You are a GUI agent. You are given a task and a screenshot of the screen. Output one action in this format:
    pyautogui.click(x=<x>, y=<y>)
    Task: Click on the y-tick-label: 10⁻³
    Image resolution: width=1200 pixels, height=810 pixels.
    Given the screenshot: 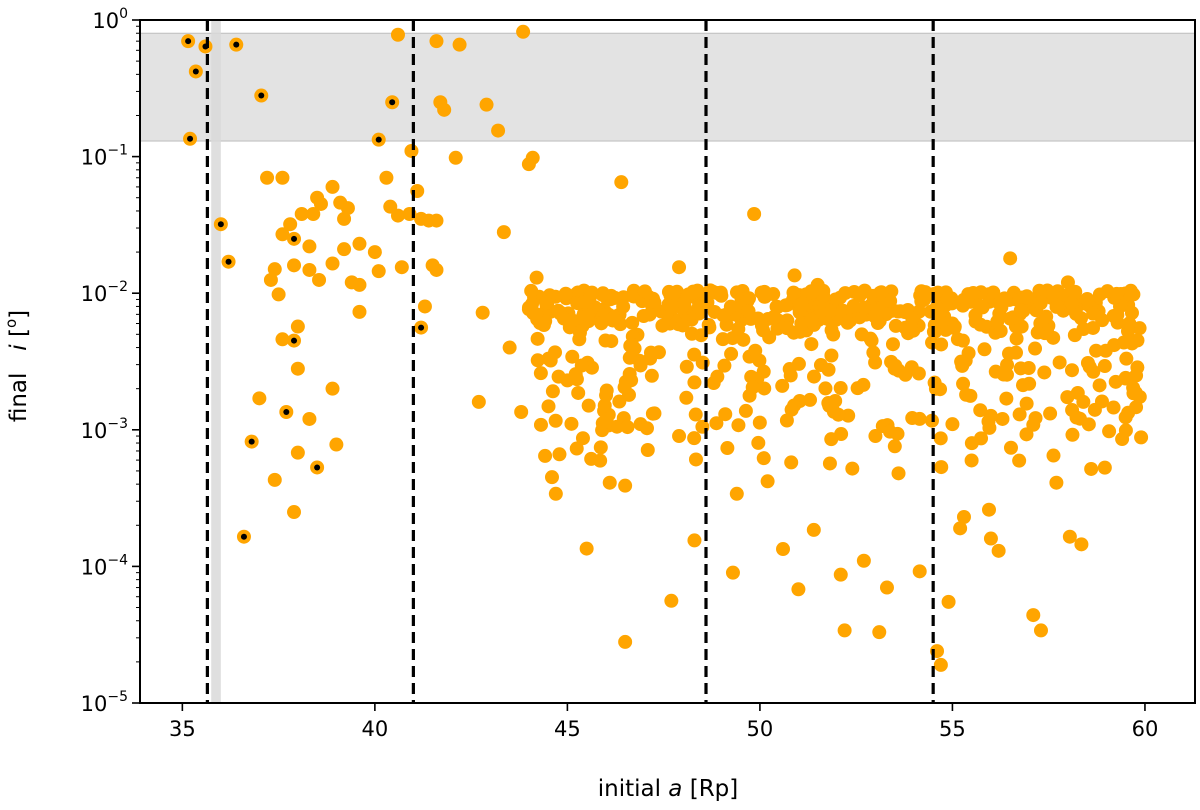 What is the action you would take?
    pyautogui.click(x=104, y=429)
    